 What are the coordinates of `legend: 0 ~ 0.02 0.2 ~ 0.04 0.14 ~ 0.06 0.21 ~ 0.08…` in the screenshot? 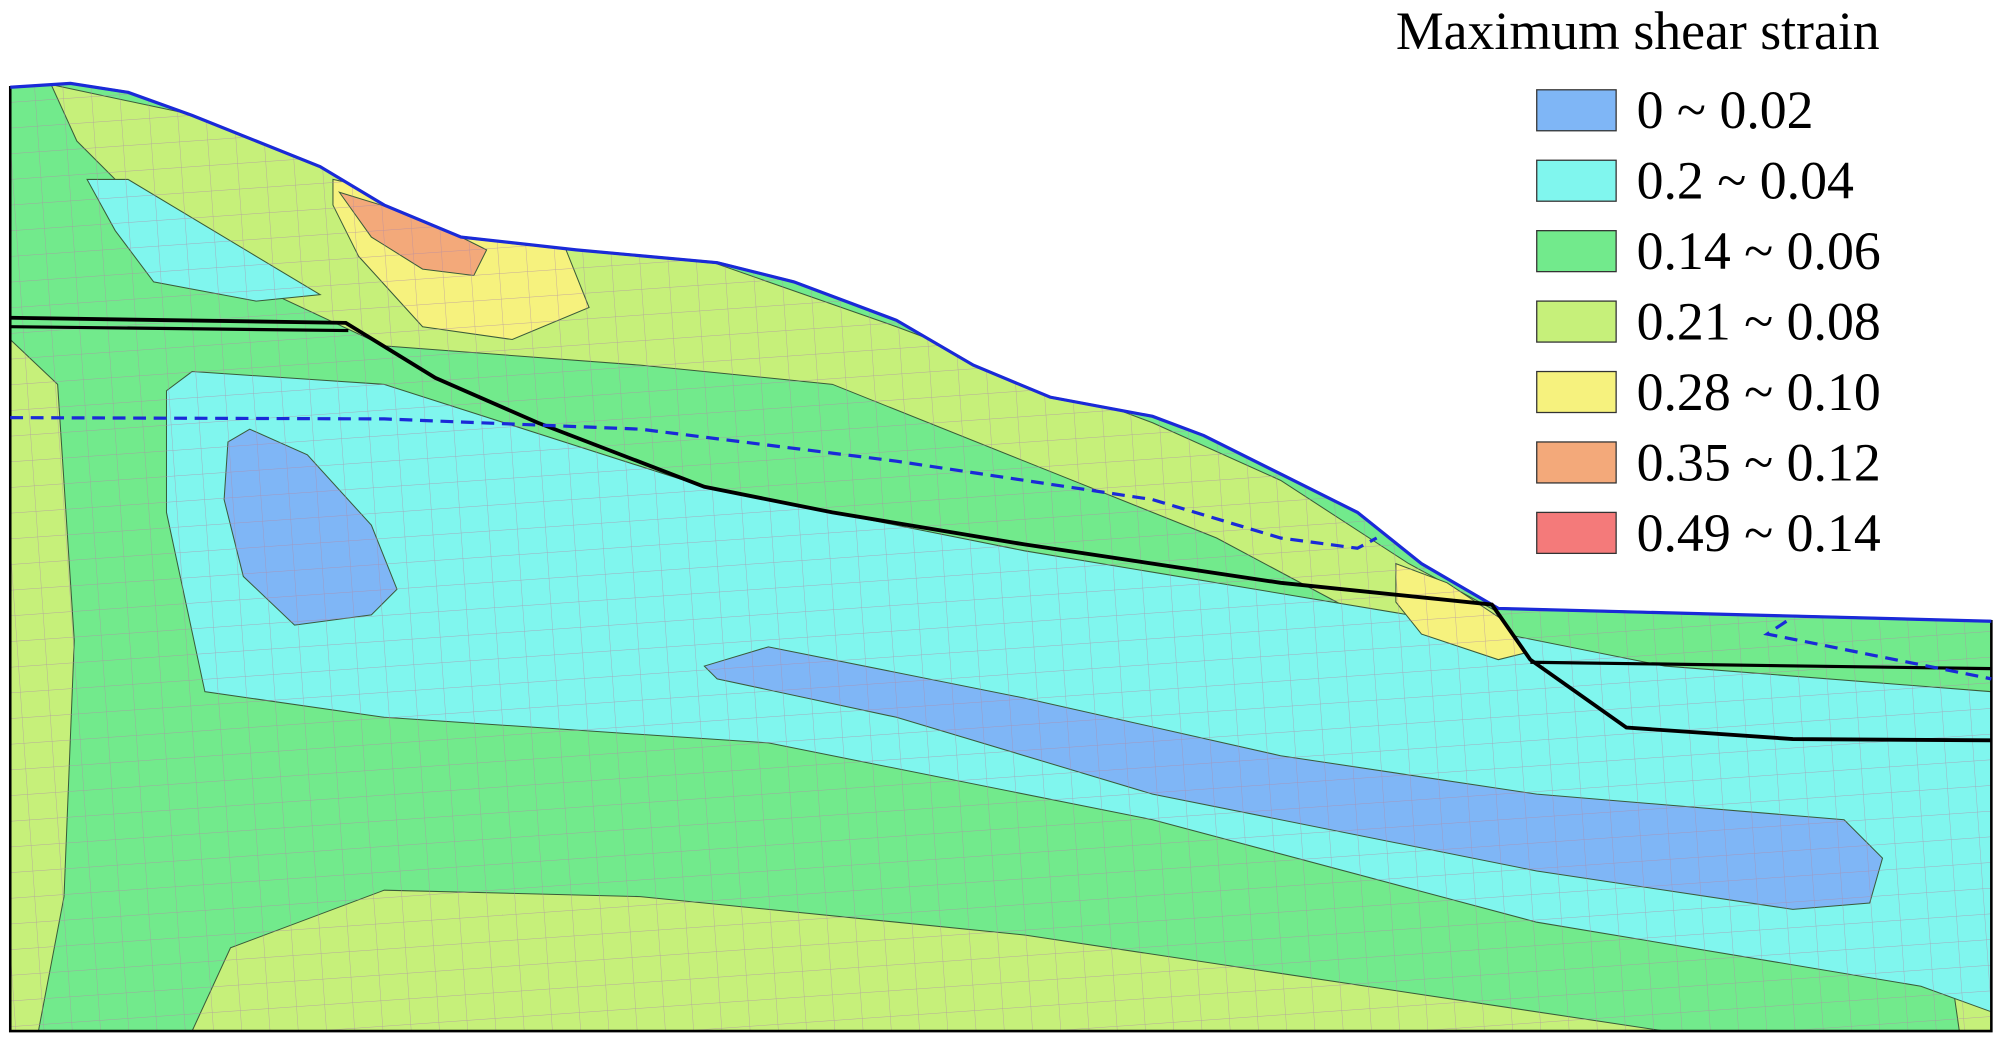 It's located at (1708, 321).